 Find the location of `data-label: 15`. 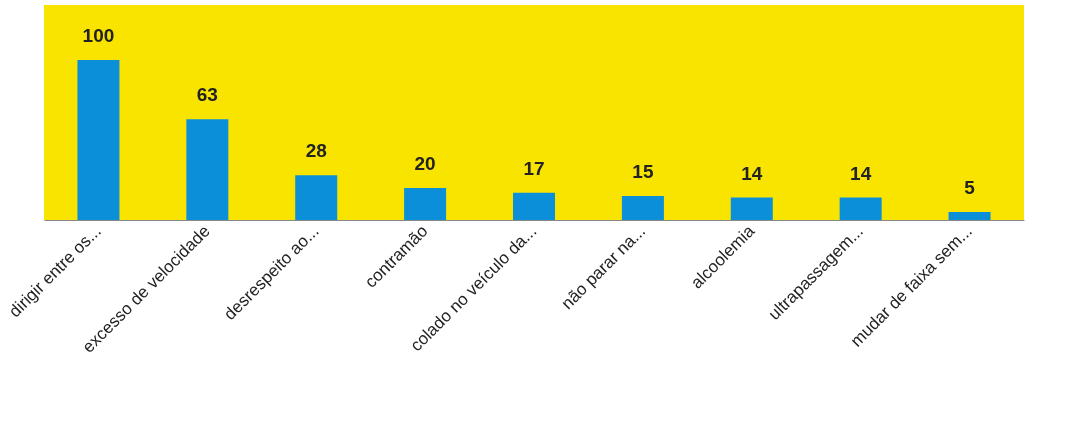

data-label: 15 is located at coordinates (643, 171).